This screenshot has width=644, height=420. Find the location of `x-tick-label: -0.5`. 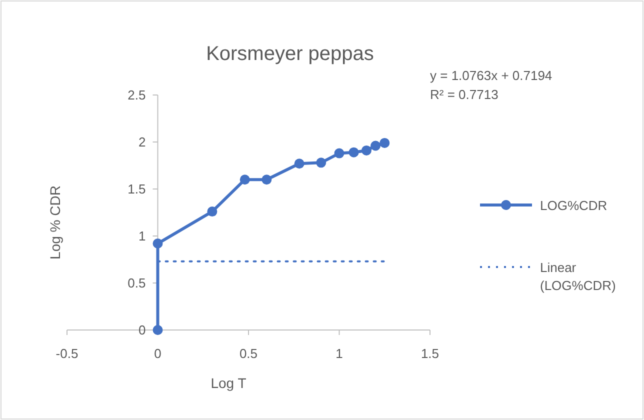

x-tick-label: -0.5 is located at coordinates (67, 353).